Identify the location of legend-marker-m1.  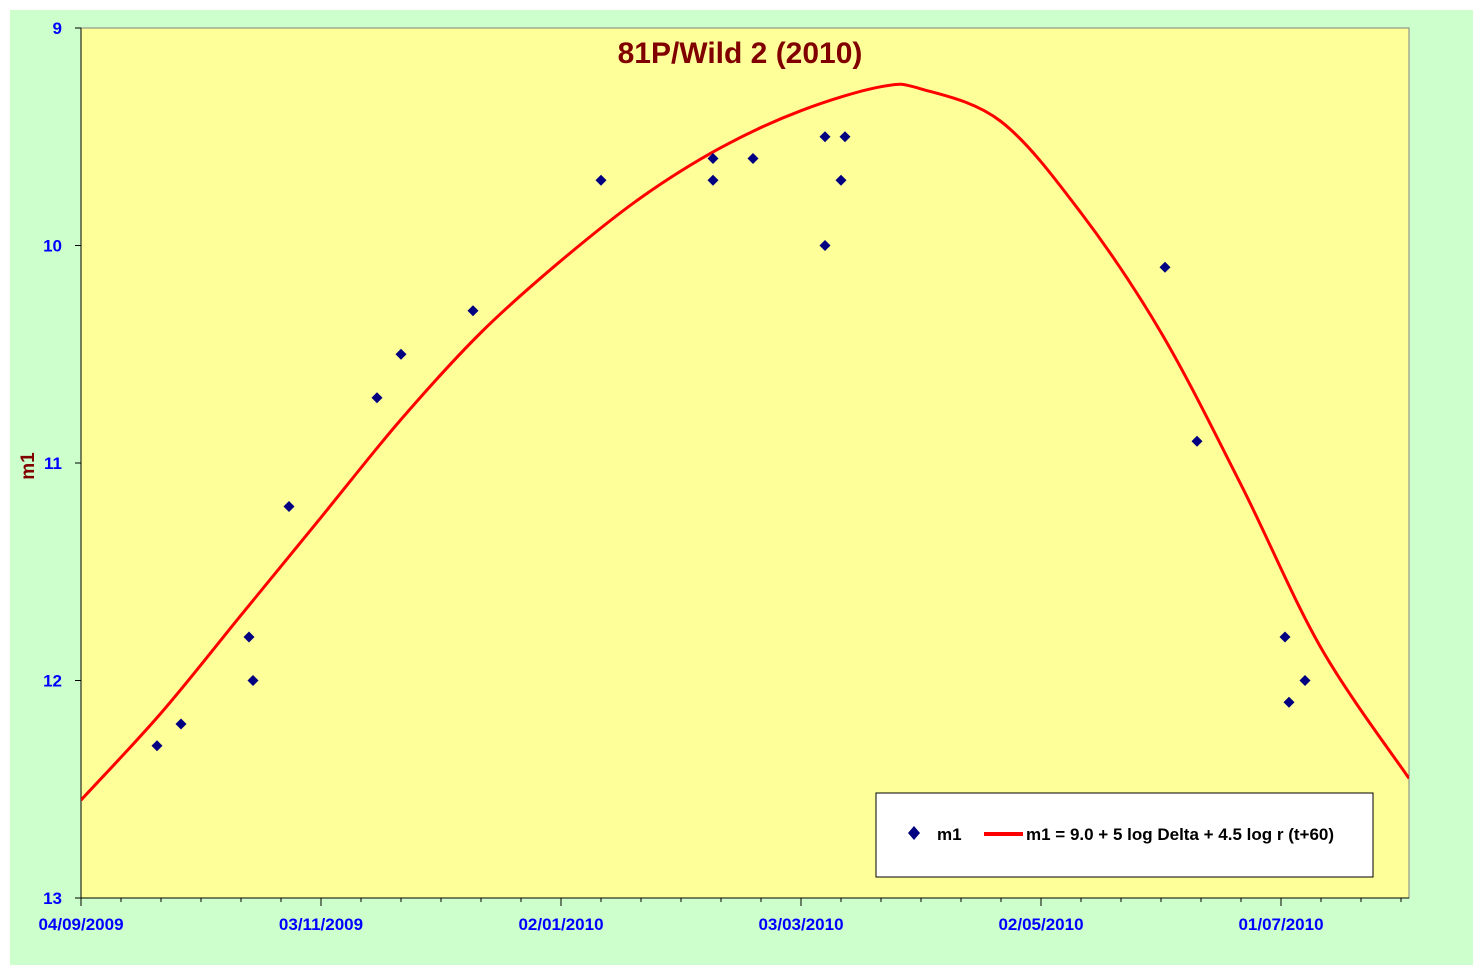
(914, 833).